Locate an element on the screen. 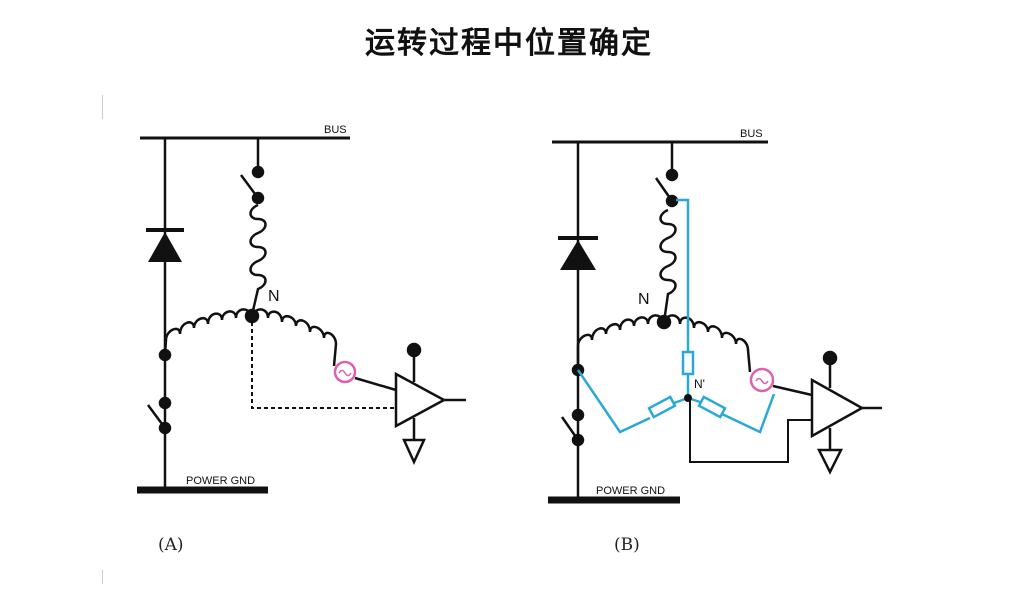 This screenshot has height=600, width=1018. virtual-neutral-label: N' is located at coordinates (699, 384).